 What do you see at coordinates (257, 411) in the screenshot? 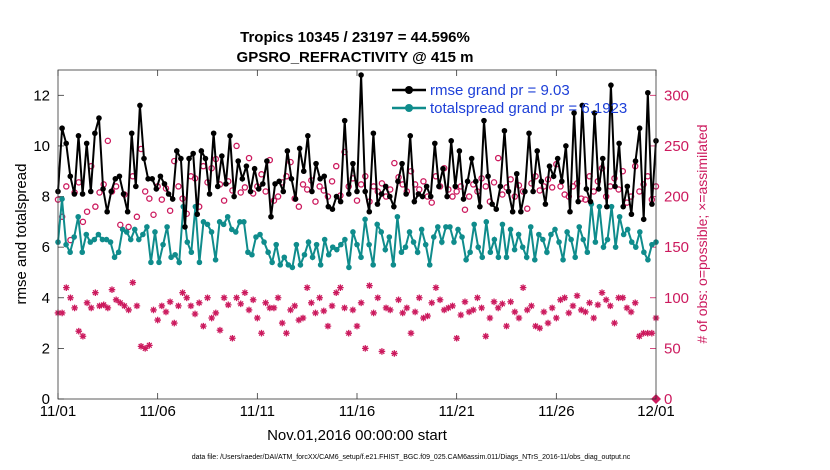
I see `x-tick-label: 11/11` at bounding box center [257, 411].